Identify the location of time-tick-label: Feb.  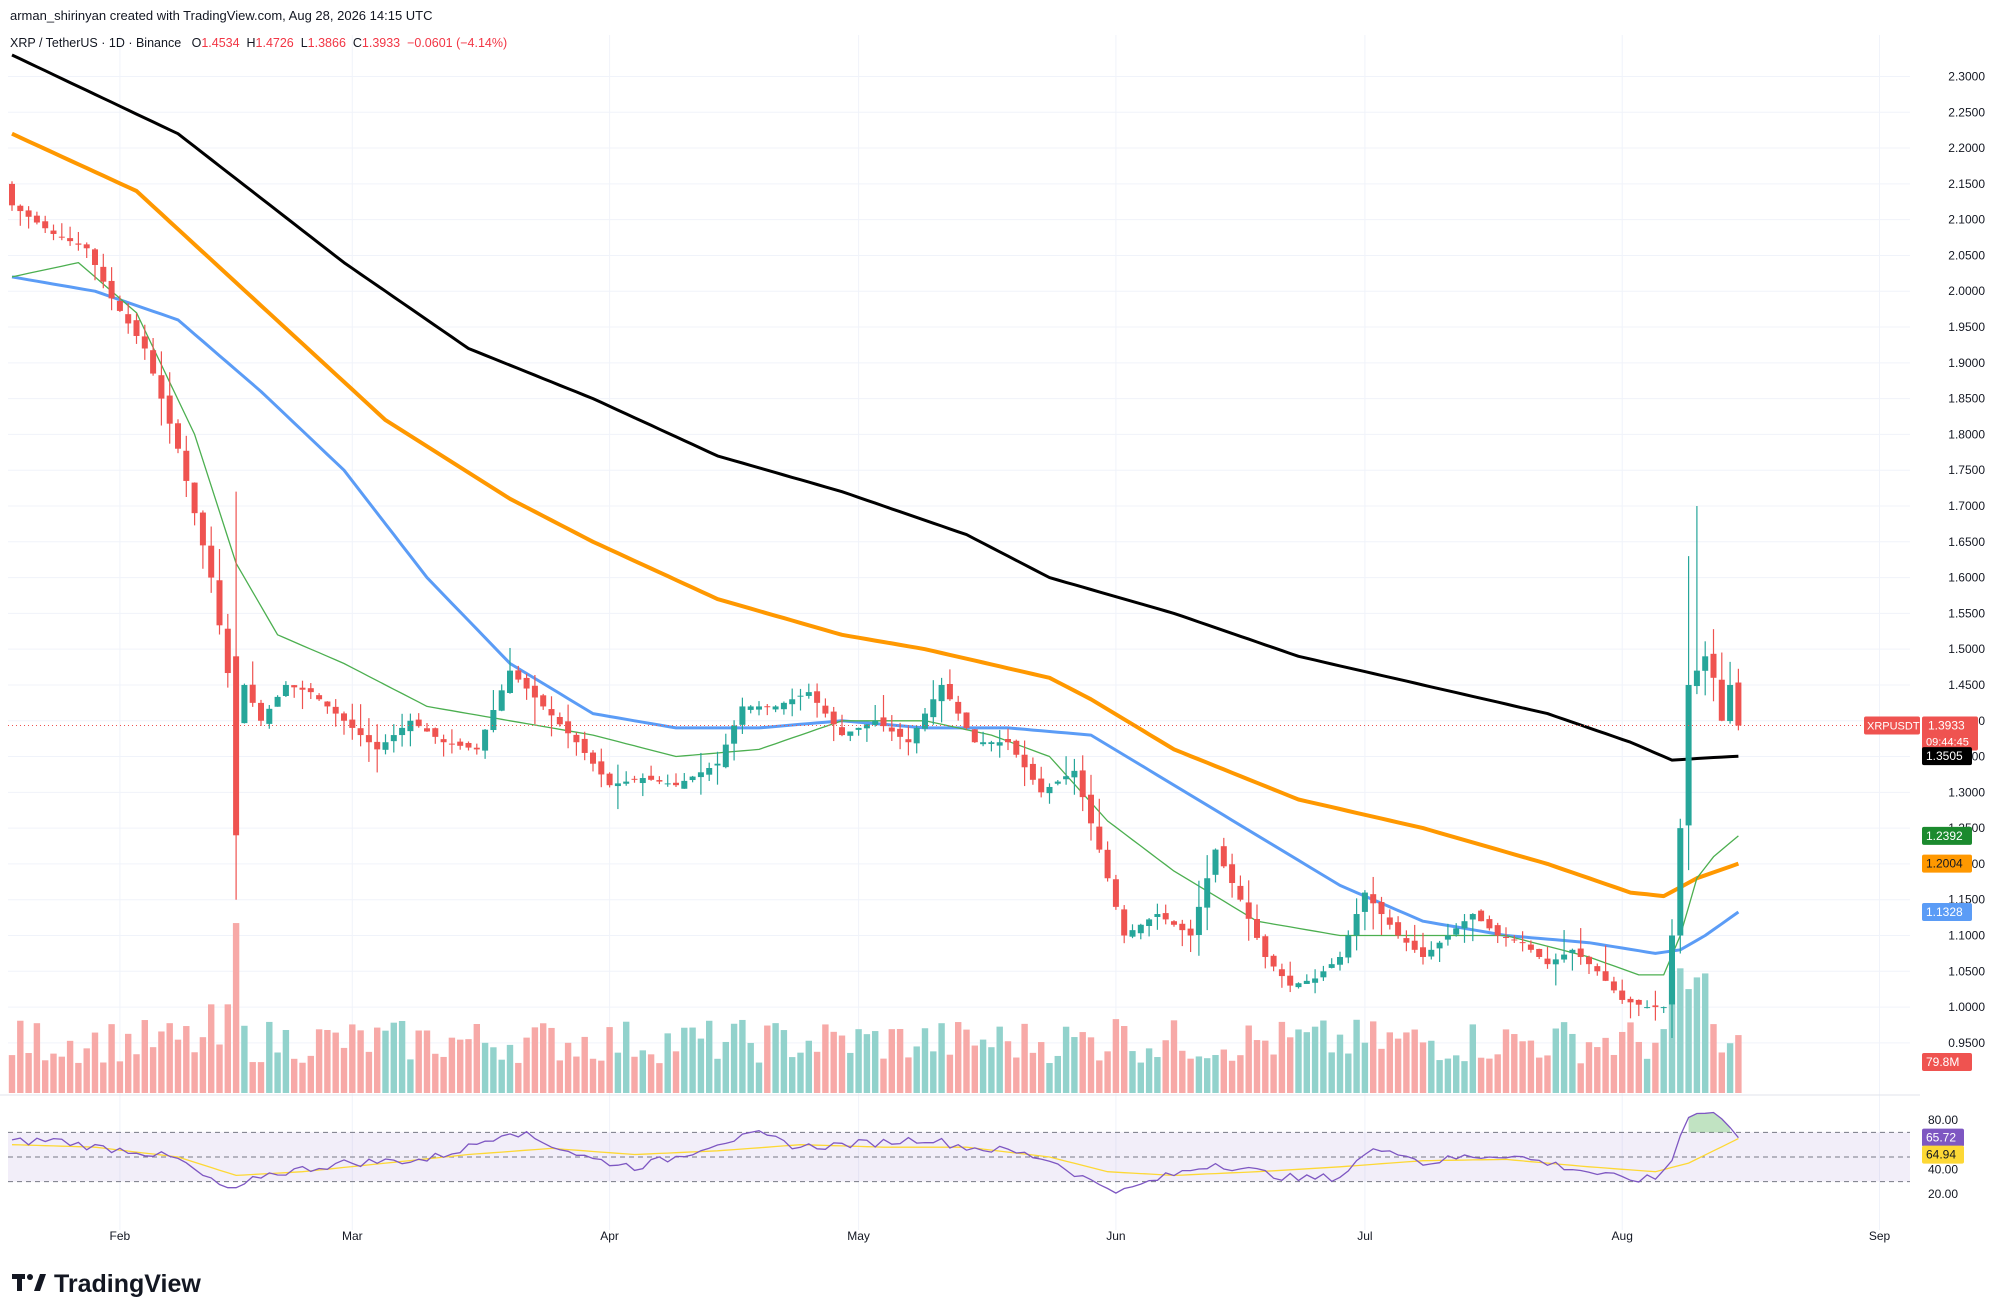
(120, 1236).